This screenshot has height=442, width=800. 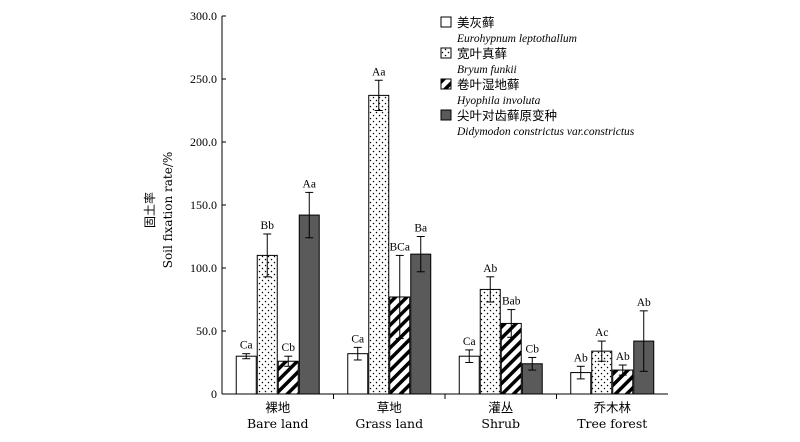 I want to click on y-tick-label: 100.0, so click(x=203, y=268).